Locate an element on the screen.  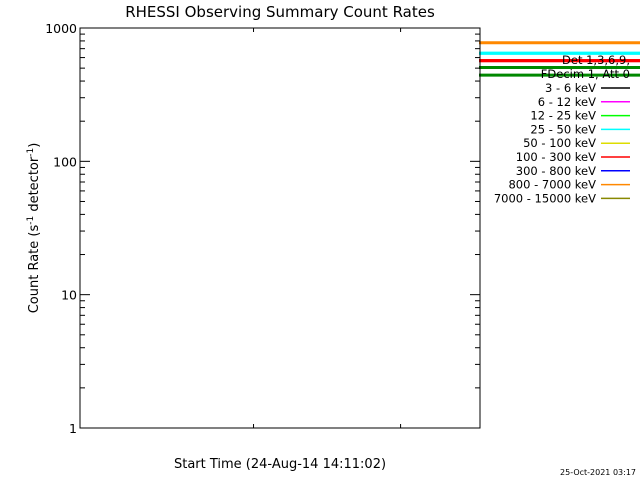
legend-label-100-300-kev: 100 - 300 keV is located at coordinates (556, 157).